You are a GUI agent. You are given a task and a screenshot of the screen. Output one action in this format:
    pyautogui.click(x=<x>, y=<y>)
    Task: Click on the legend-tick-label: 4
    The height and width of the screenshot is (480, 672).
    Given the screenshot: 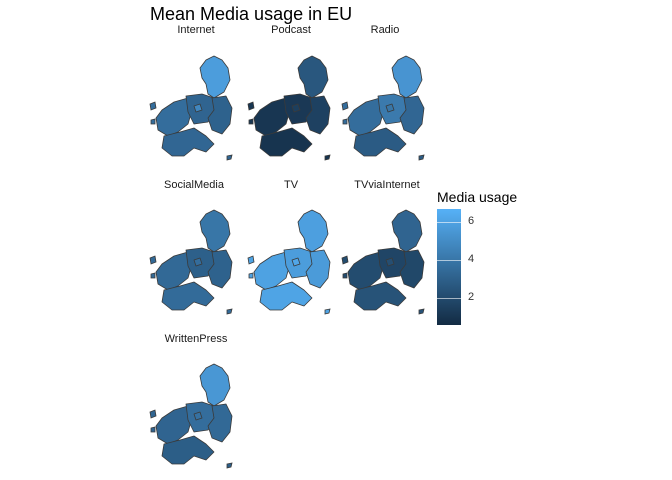 What is the action you would take?
    pyautogui.click(x=471, y=259)
    